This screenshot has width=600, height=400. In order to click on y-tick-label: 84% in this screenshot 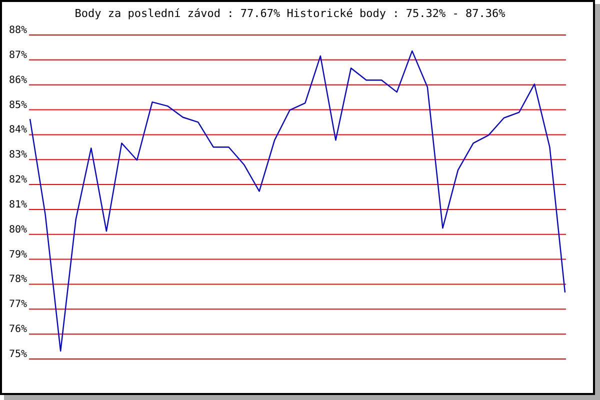, I will do `click(17, 130)`.